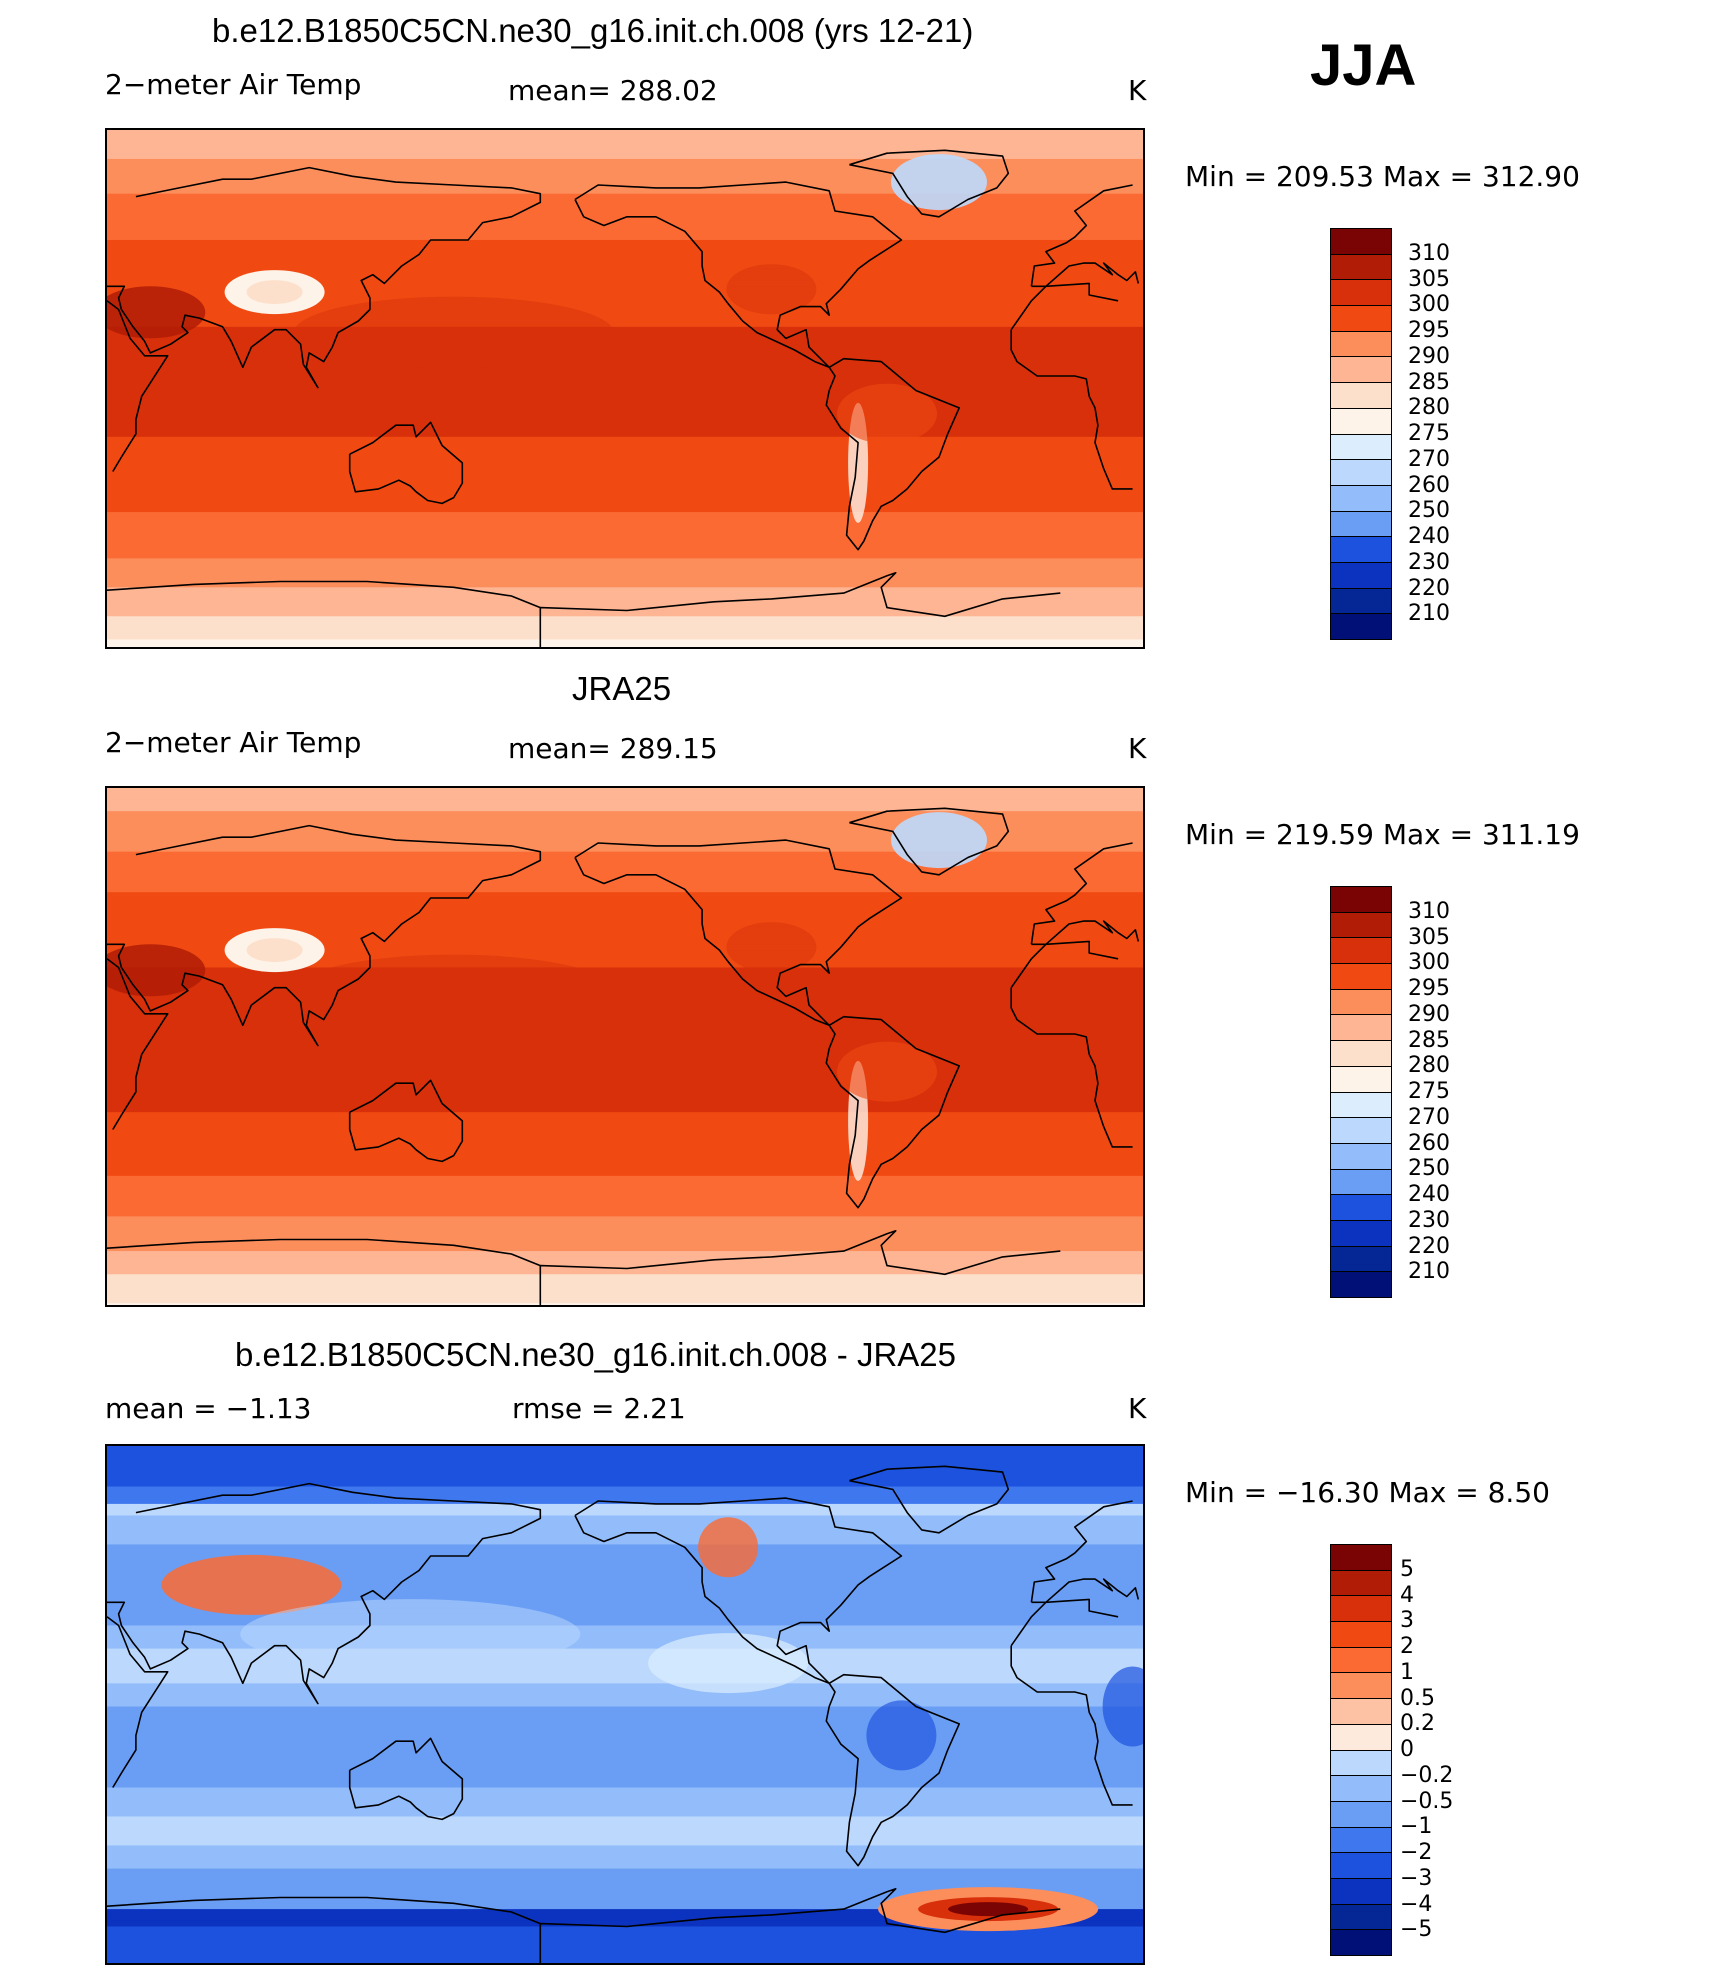 Image resolution: width=1710 pixels, height=1981 pixels. What do you see at coordinates (1429, 1169) in the screenshot?
I see `colorbar-tick-label: 250` at bounding box center [1429, 1169].